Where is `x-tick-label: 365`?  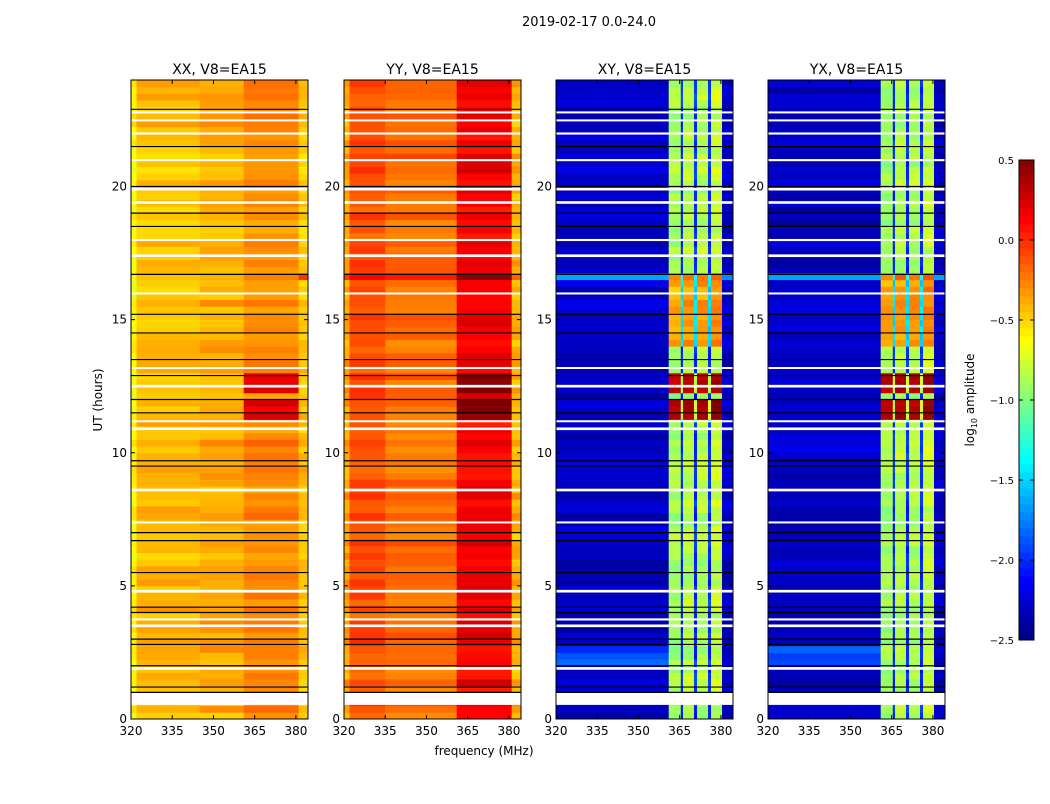 x-tick-label: 365 is located at coordinates (254, 731).